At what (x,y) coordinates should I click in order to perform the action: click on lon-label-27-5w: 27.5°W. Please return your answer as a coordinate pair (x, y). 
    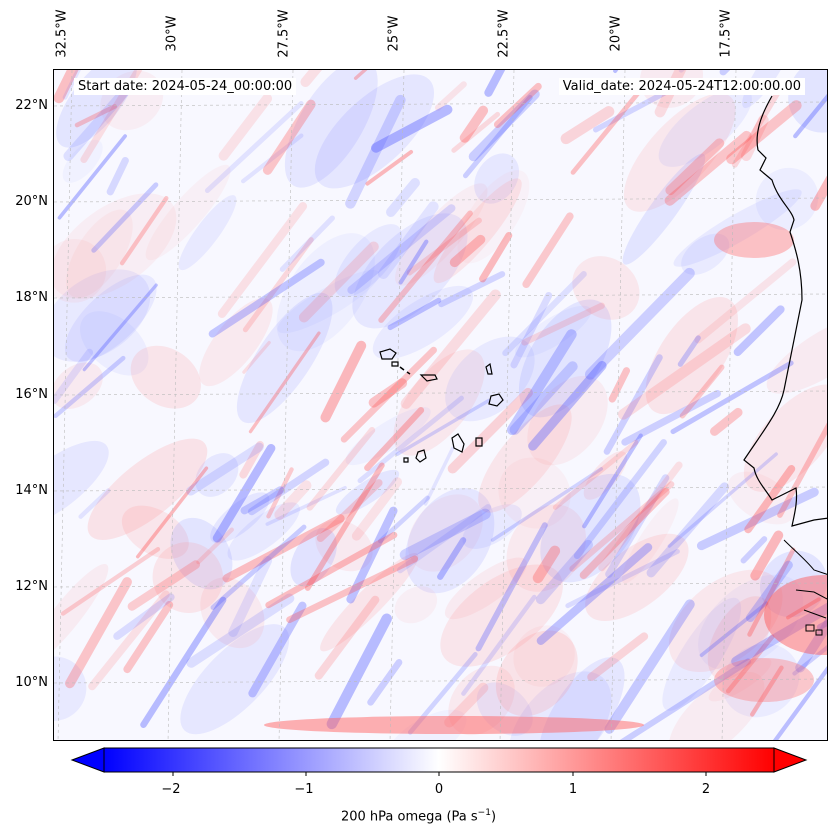
    Looking at the image, I should click on (284, 33).